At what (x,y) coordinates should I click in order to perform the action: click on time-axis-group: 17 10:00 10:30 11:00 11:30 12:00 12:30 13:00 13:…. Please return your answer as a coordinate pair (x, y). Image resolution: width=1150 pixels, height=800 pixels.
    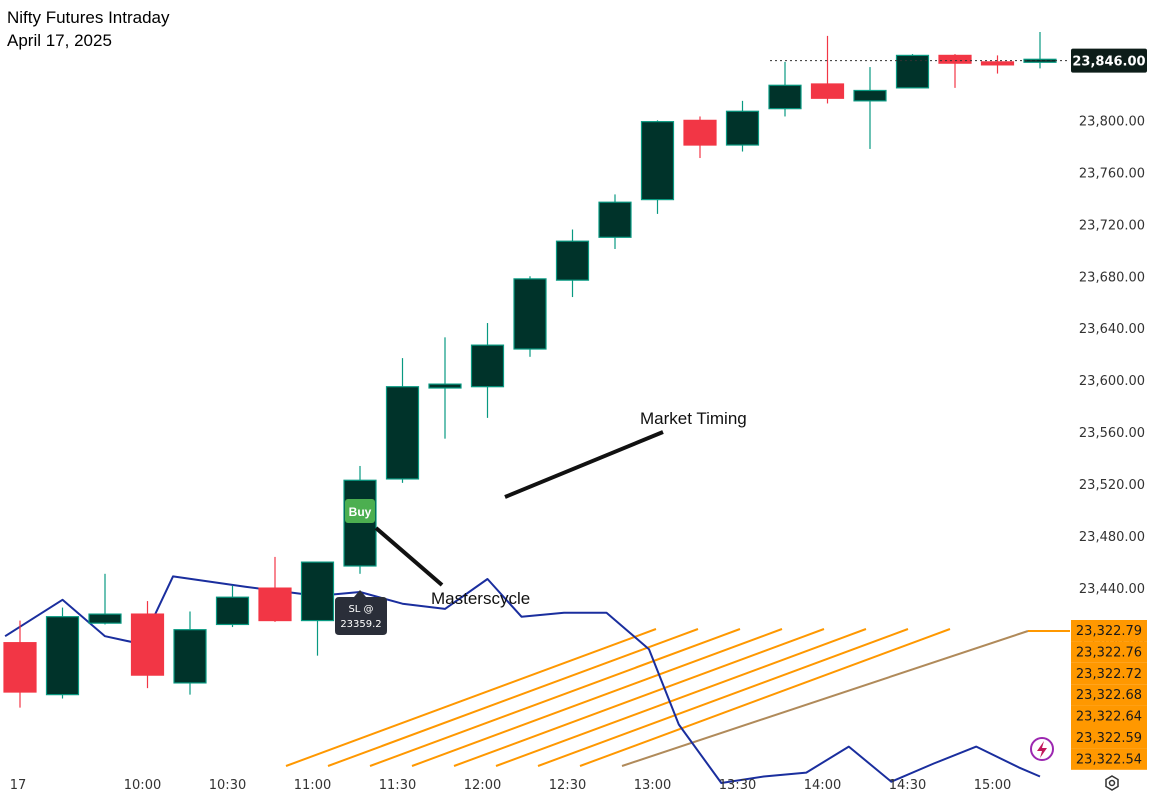
    Looking at the image, I should click on (511, 785).